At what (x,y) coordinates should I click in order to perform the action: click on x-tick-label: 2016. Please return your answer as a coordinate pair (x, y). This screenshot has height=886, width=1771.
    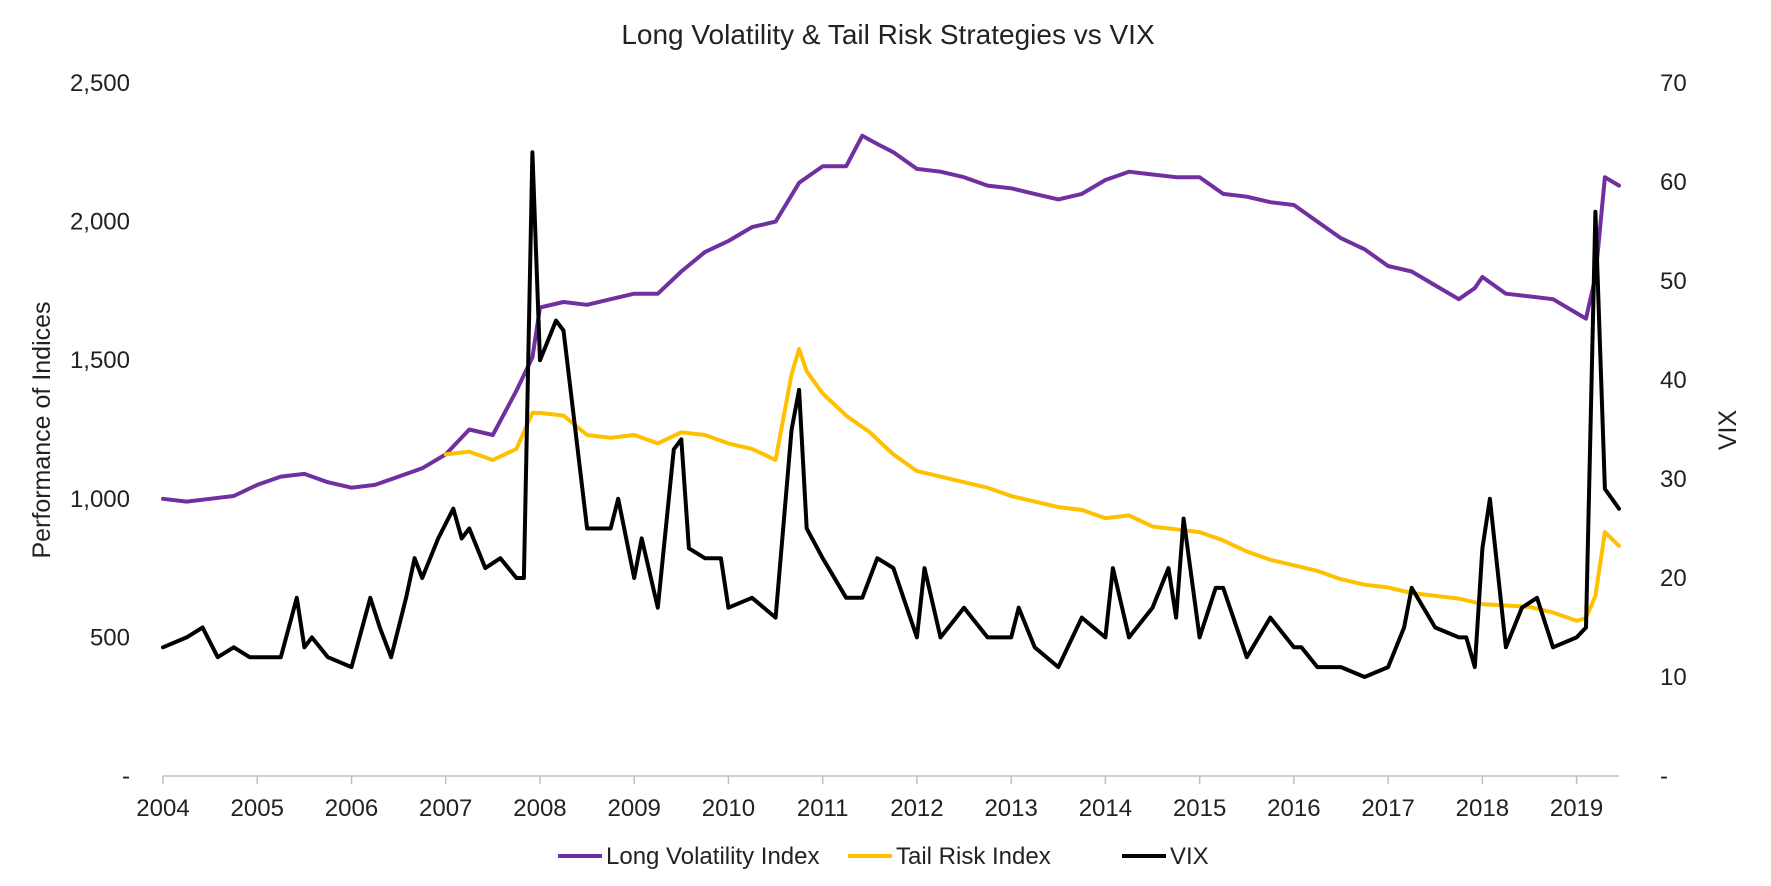
    Looking at the image, I should click on (1293, 808).